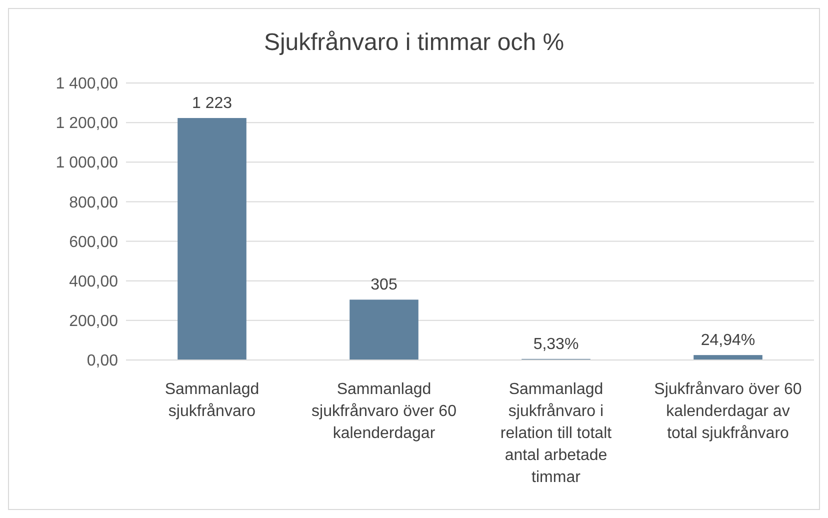  I want to click on y-tick-label: 1 200,00, so click(87, 123).